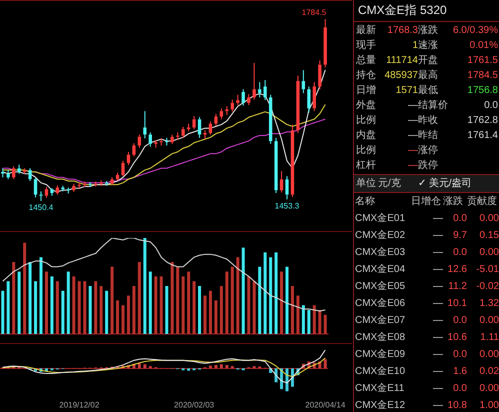 The width and height of the screenshot is (499, 412). I want to click on text: 贡献度, so click(482, 201).